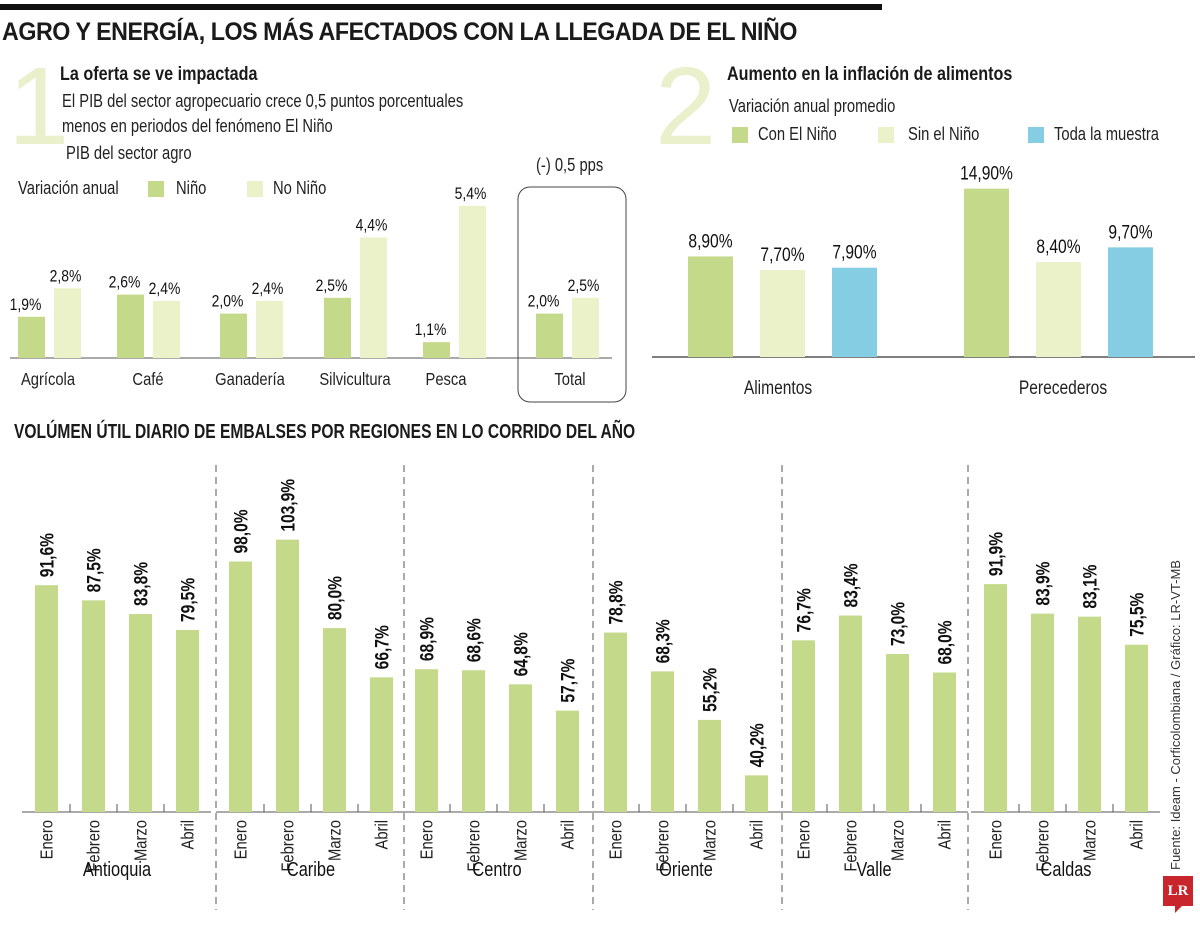 Image resolution: width=1200 pixels, height=929 pixels. I want to click on bar-oriente-marzo, so click(709, 765).